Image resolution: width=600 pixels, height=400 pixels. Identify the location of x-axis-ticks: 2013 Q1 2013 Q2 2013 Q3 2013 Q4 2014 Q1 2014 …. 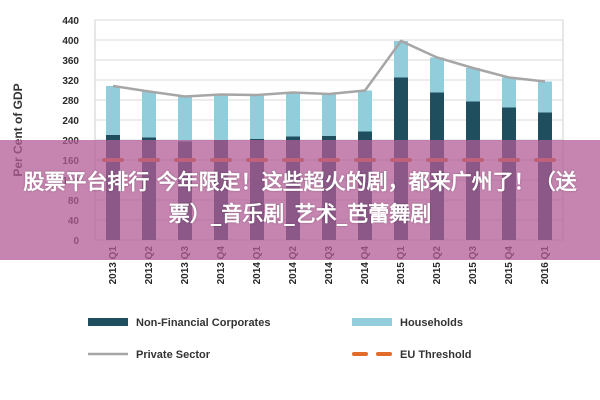
(329, 265).